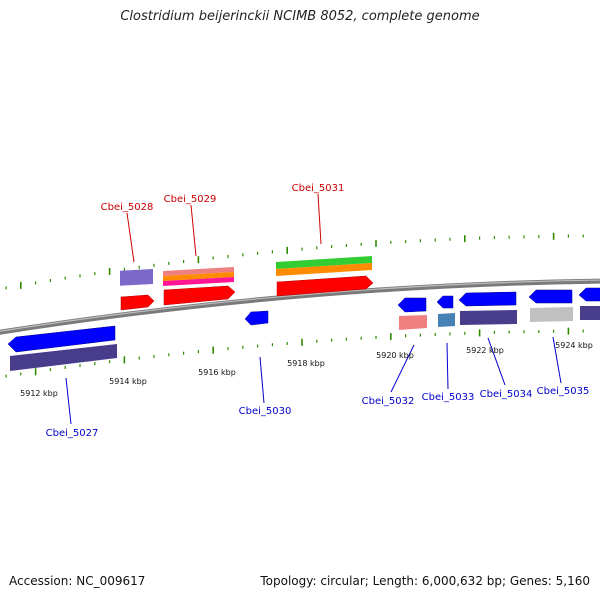 The image size is (600, 600). Describe the element at coordinates (136, 277) in the screenshot. I see `feature-cbei-5028-band` at that location.